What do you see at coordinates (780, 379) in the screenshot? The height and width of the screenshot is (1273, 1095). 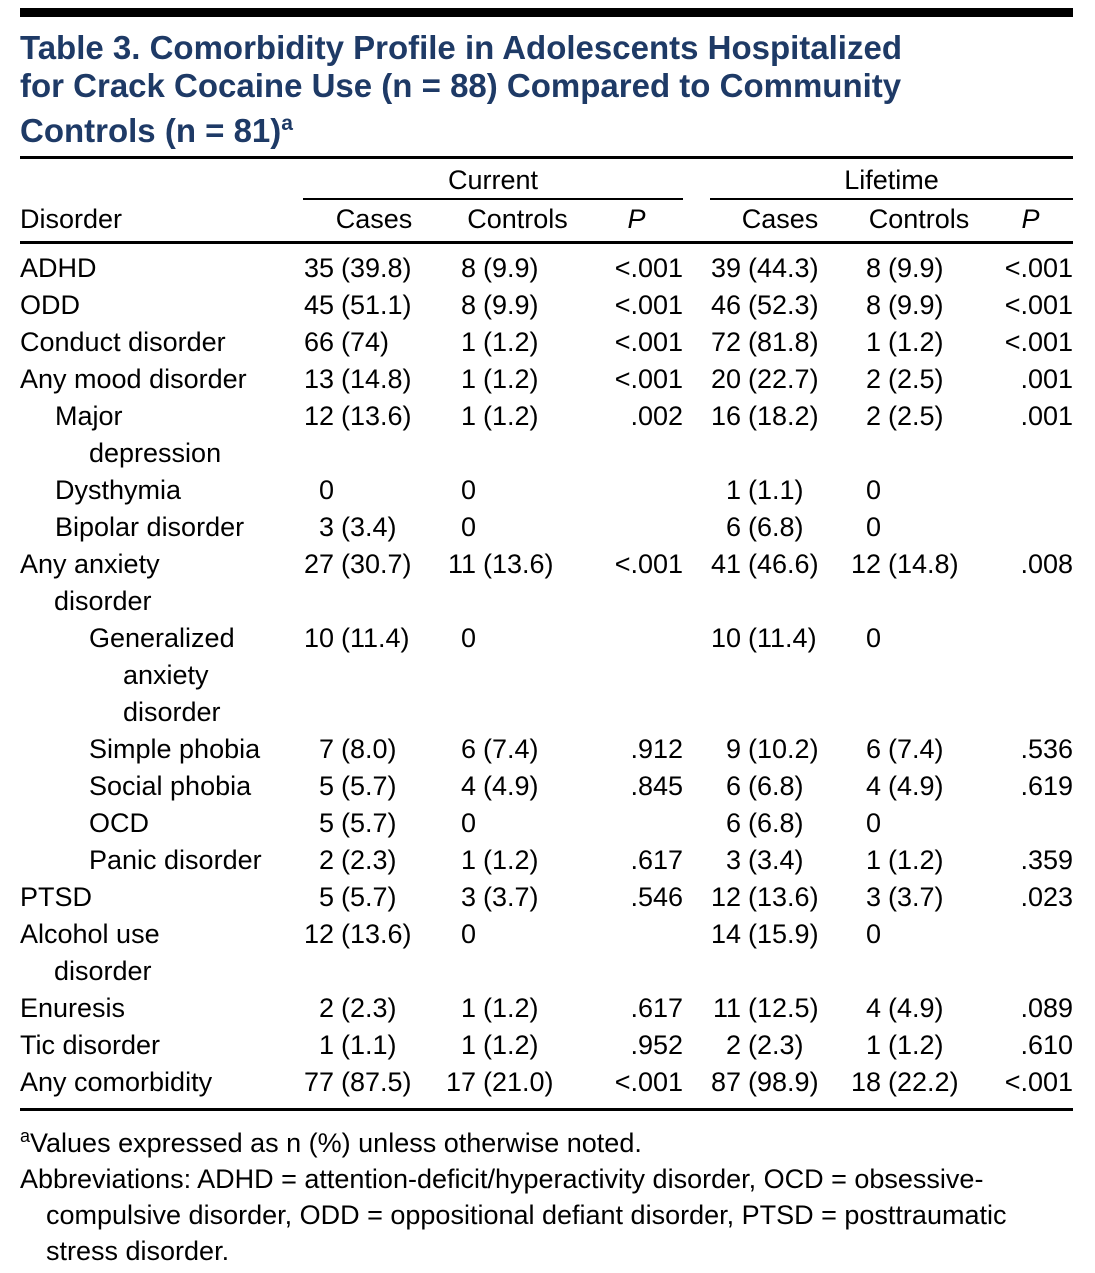 I see `lifetime-cases-cell: 20 (22.7)` at bounding box center [780, 379].